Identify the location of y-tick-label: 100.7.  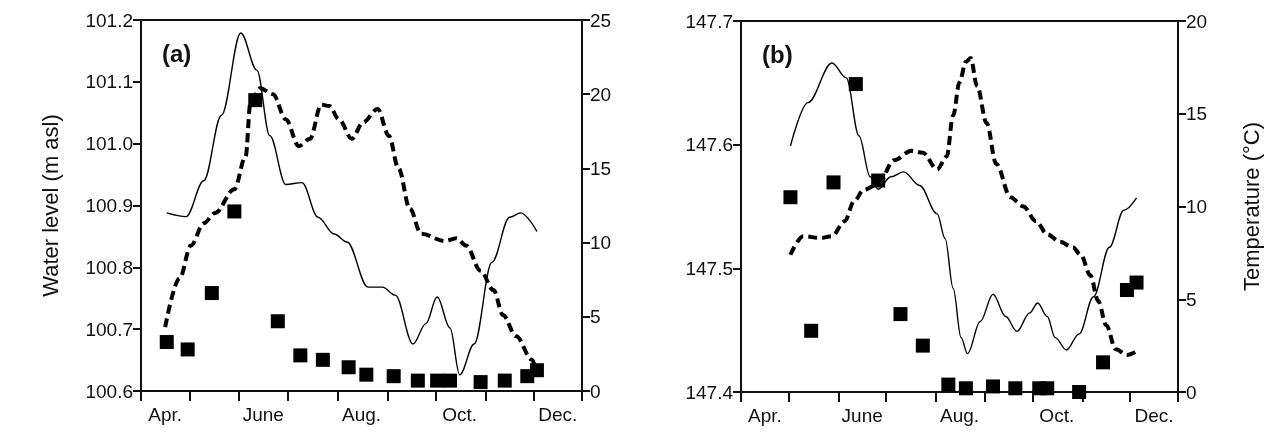
(109, 329).